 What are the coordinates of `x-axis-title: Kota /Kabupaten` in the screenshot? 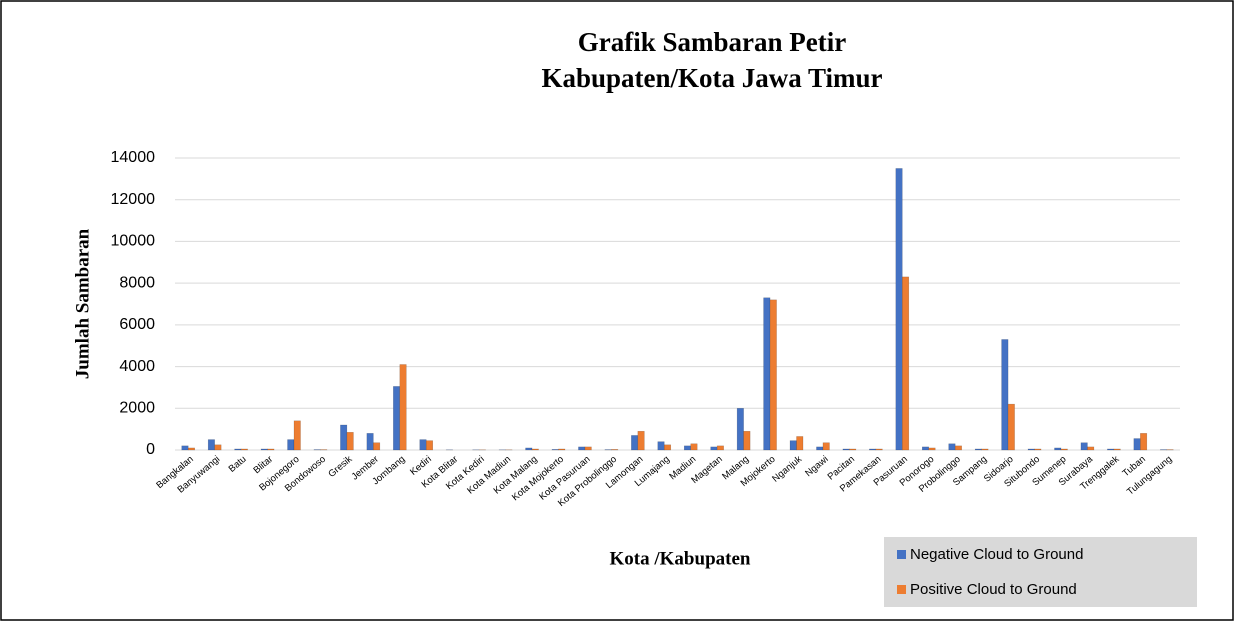 It's located at (680, 558).